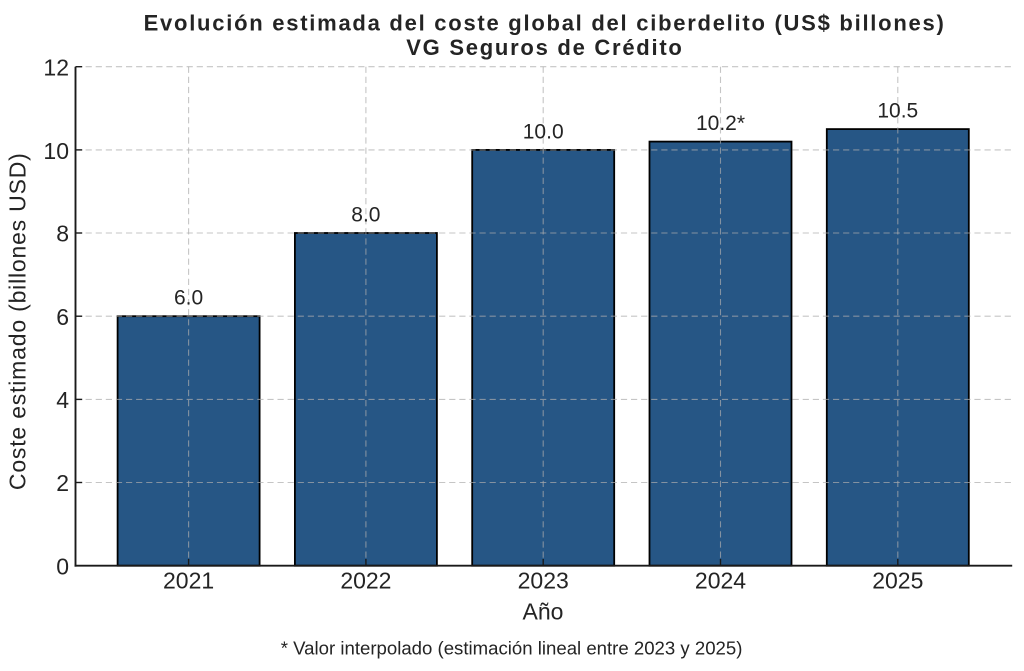  Describe the element at coordinates (62, 400) in the screenshot. I see `svg-text: 4` at that location.